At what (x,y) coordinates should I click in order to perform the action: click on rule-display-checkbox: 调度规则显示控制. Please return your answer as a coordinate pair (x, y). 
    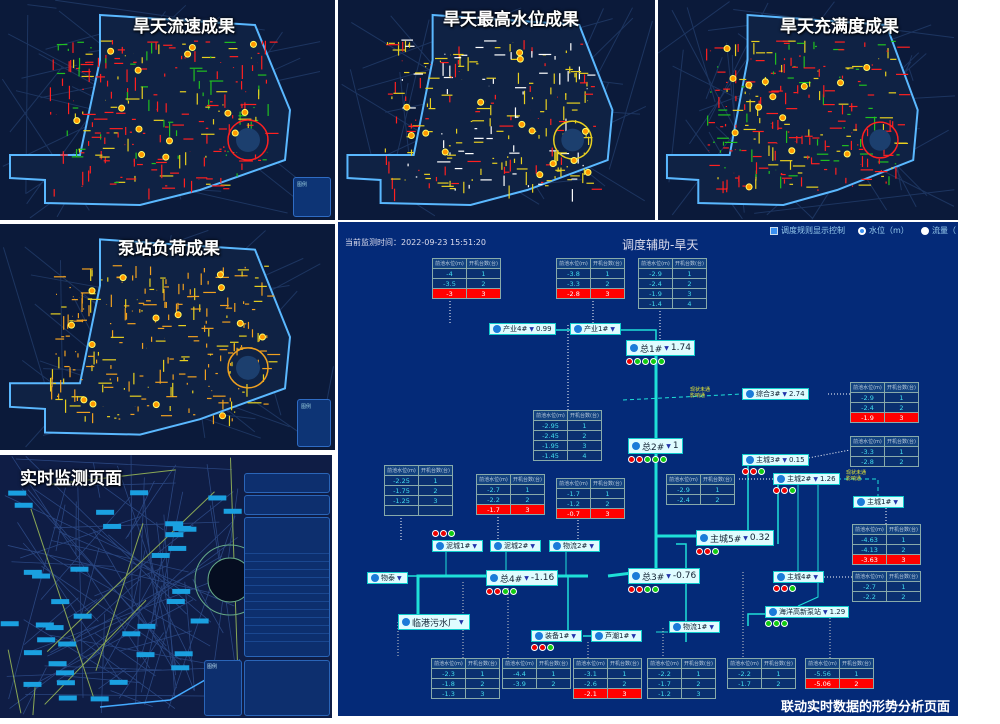
    Looking at the image, I should click on (807, 230).